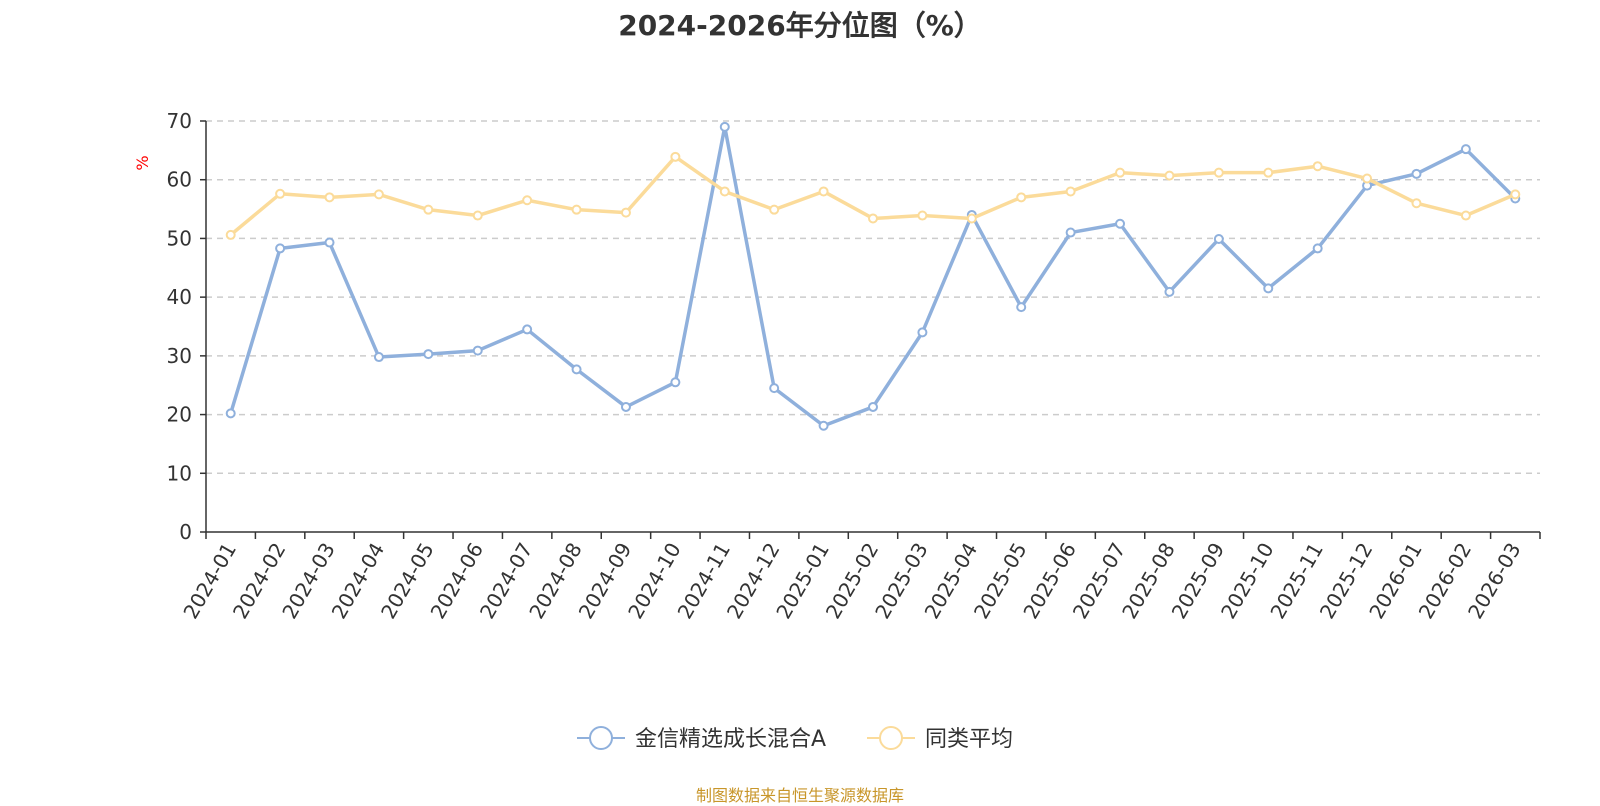  I want to click on y-tick-label: 10, so click(179, 473).